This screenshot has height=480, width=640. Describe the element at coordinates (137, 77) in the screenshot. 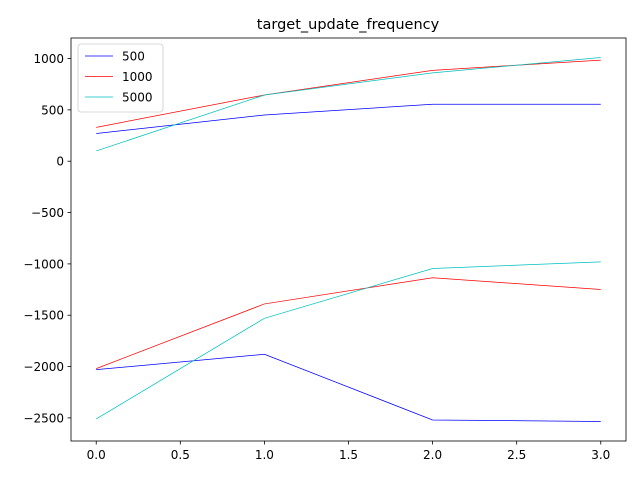

I see `legend-label-1000: 1000` at that location.